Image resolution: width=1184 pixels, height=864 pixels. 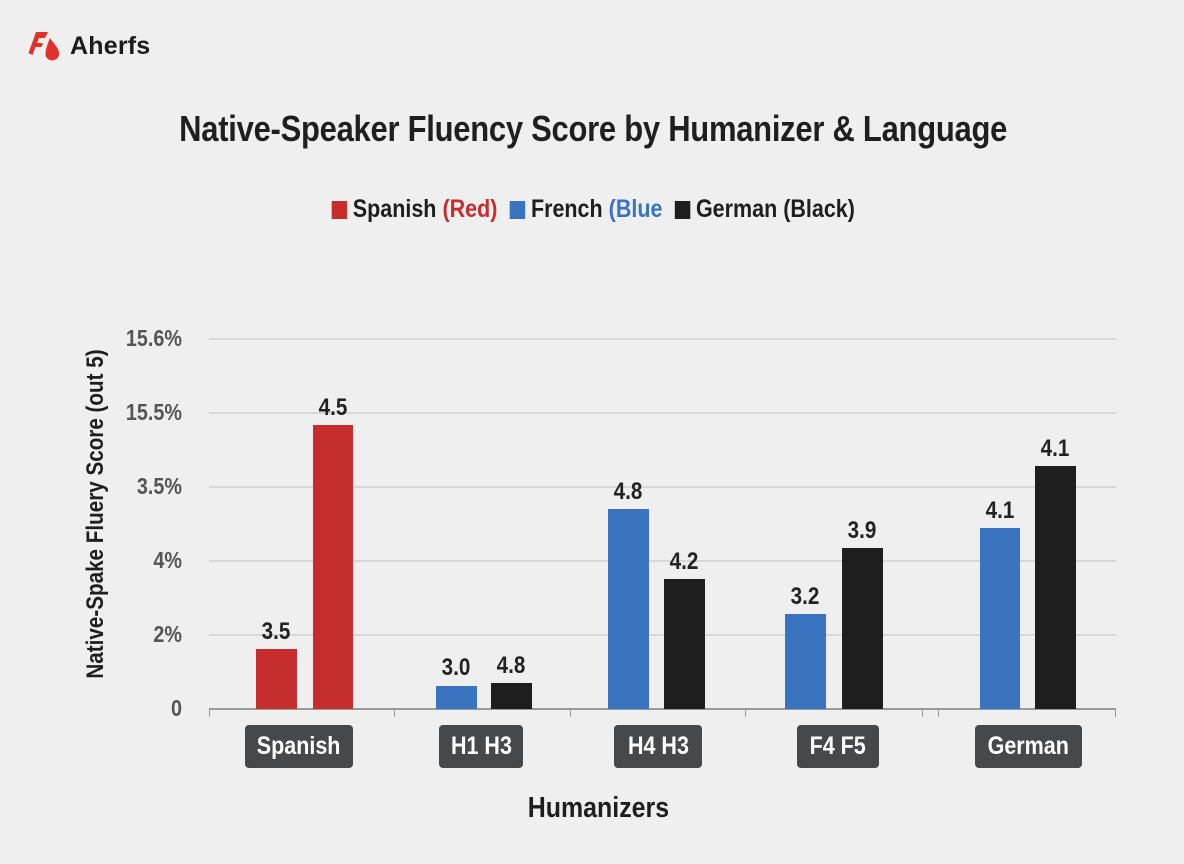 I want to click on legend-paren-spanish: (Red), so click(x=470, y=209).